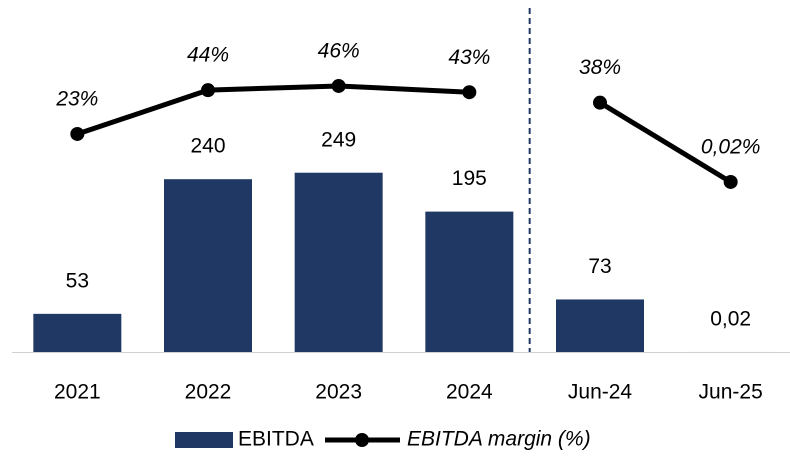  I want to click on legend-label: EBITDA, so click(276, 439).